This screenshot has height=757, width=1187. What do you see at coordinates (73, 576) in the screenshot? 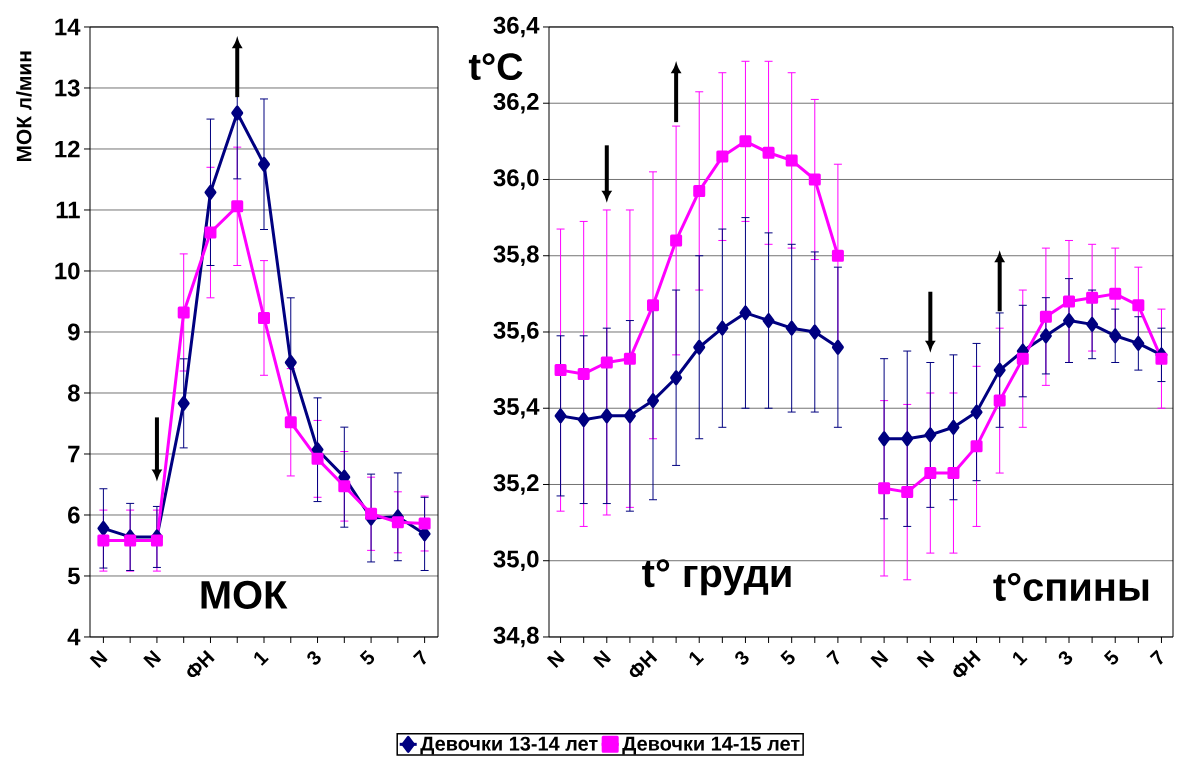
I see `y-tick-label: 5` at bounding box center [73, 576].